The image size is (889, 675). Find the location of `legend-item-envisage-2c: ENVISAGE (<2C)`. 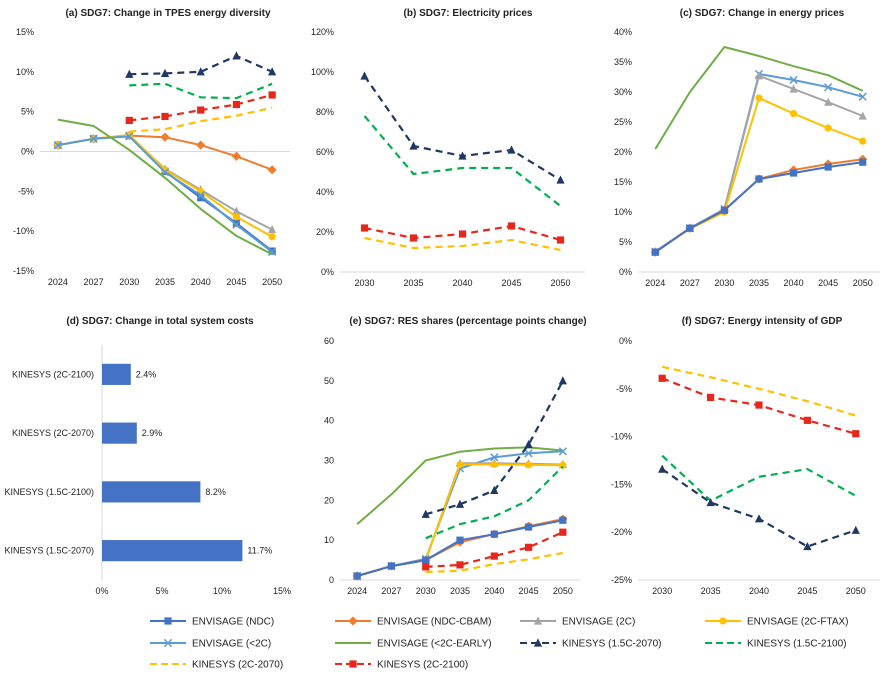

legend-item-envisage-2c: ENVISAGE (<2C) is located at coordinates (210, 644).